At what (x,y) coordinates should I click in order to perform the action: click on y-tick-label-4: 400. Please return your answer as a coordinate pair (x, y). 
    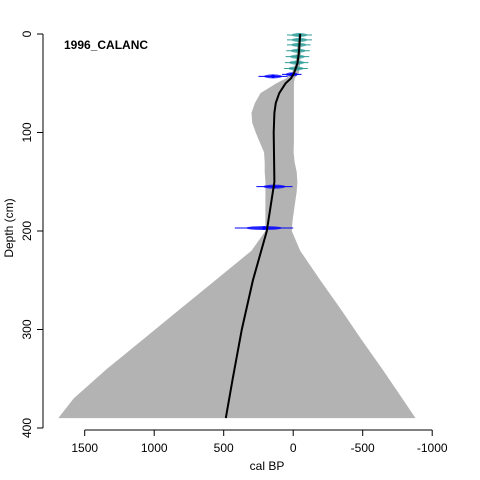
    Looking at the image, I should click on (27, 428).